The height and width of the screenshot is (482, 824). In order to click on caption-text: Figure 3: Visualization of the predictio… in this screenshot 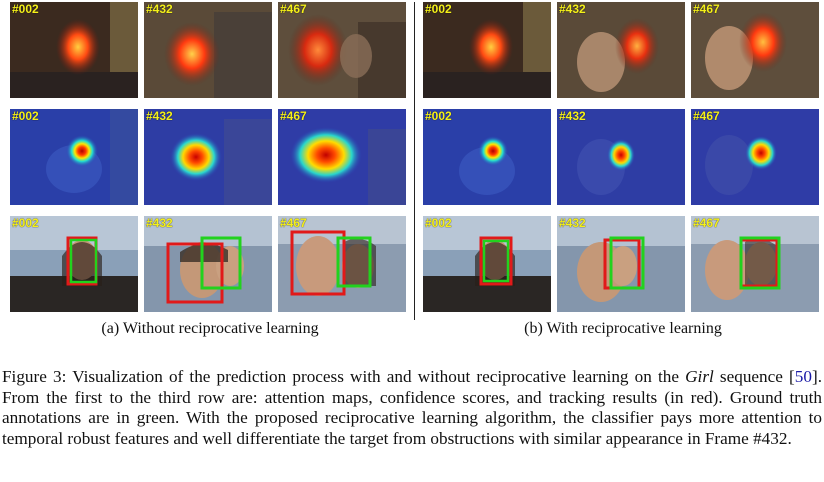, I will do `click(344, 376)`.